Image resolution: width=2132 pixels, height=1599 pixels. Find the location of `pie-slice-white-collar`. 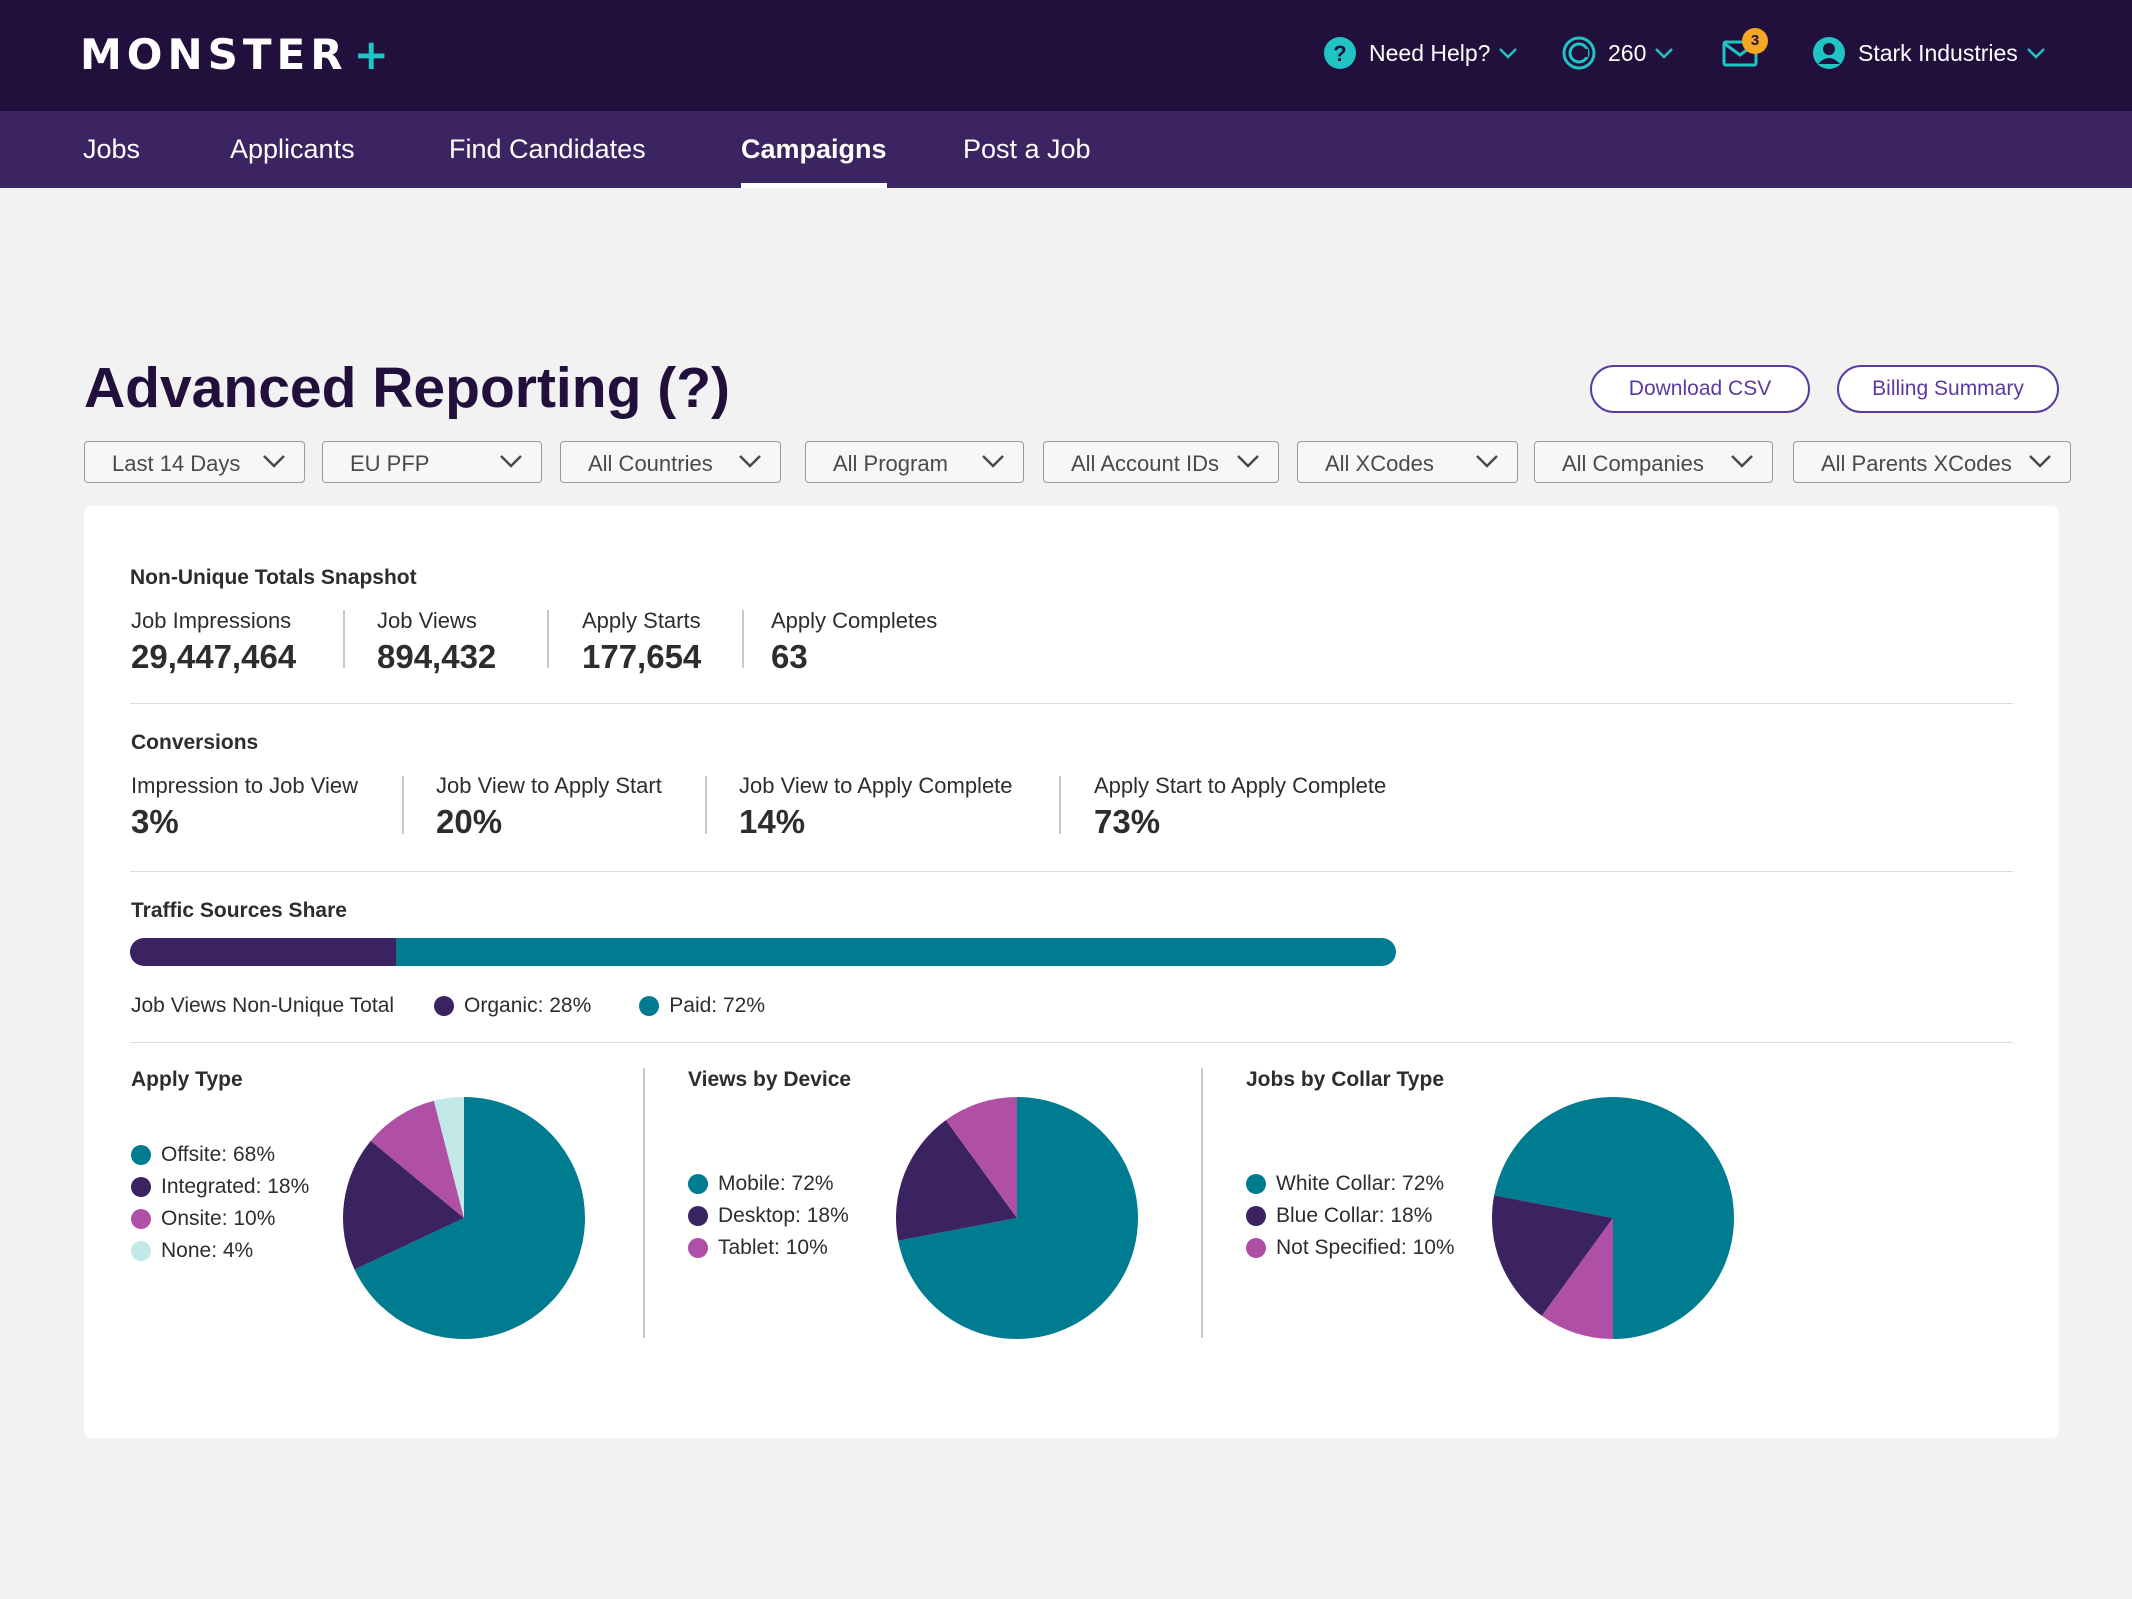

pie-slice-white-collar is located at coordinates (1614, 1218).